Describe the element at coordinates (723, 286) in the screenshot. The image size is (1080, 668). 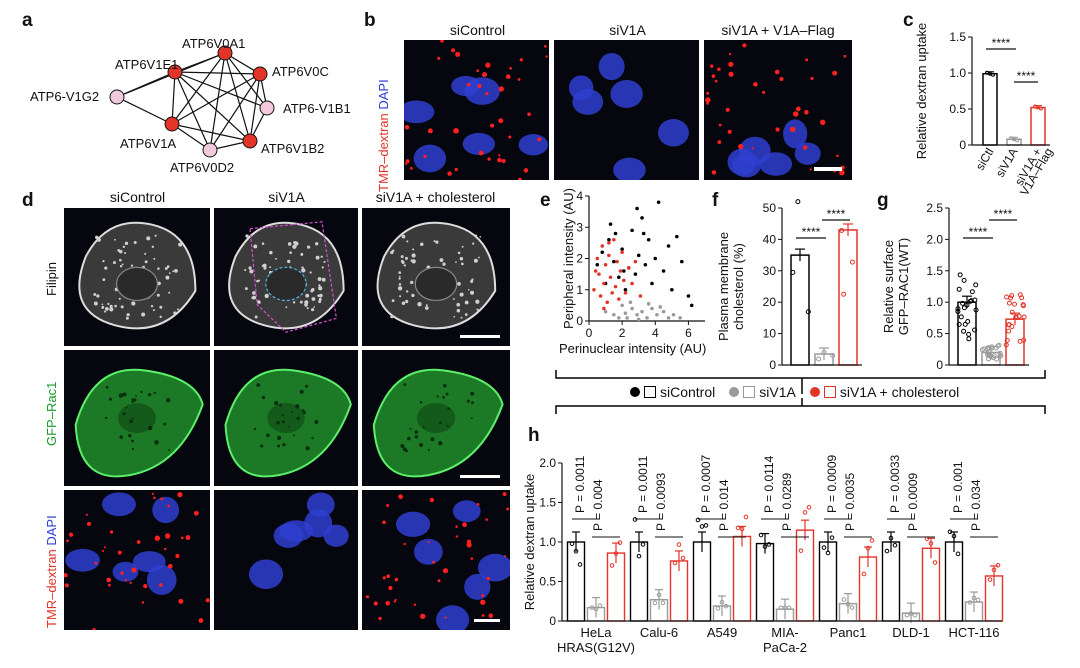
I see `y-axis-label: Plasma membrane` at that location.